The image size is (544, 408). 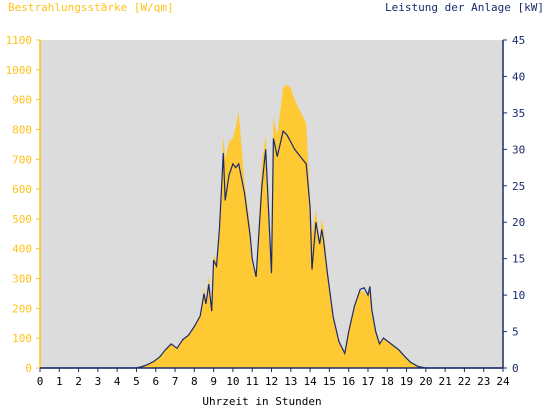 I want to click on x-tick-label: 22, so click(x=464, y=381).